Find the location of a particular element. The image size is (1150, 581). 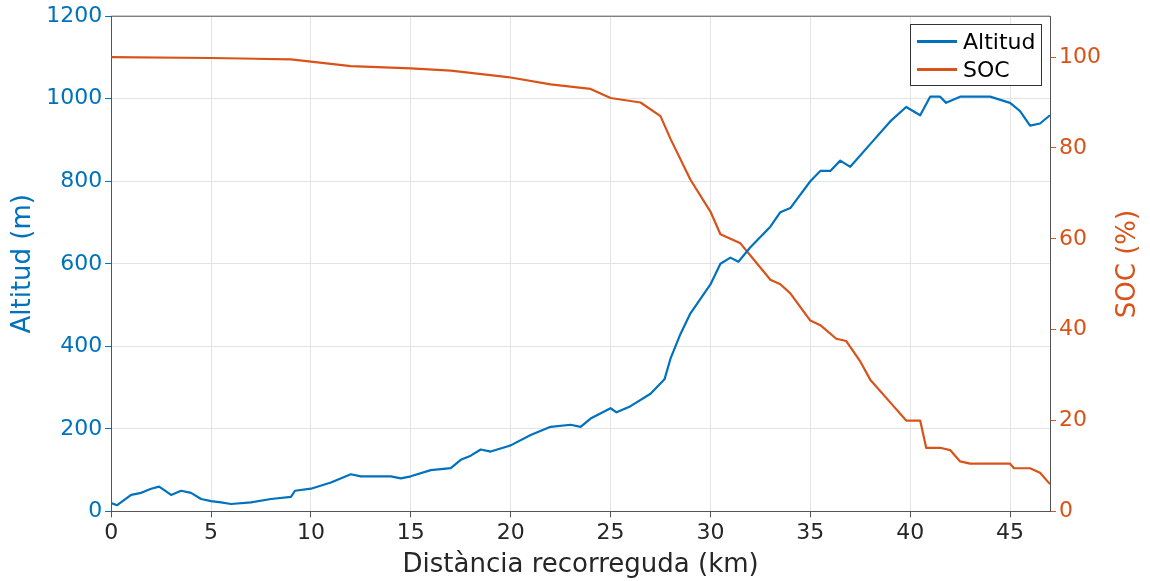

y-tick-label: 600 is located at coordinates (81, 262).